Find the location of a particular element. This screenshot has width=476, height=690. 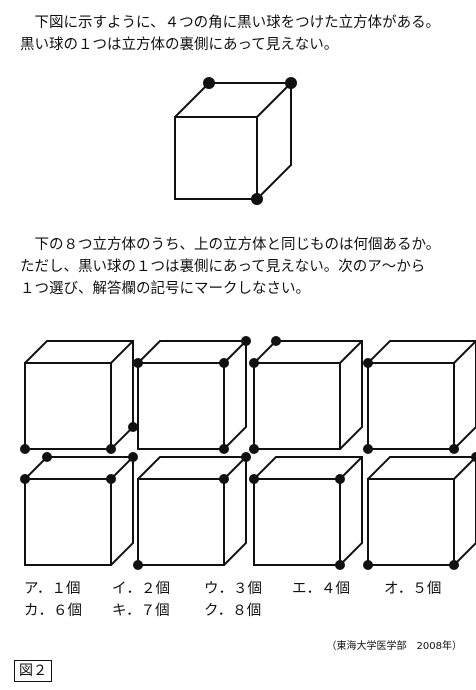

choice-row-1: ア．１個 イ．２個 ウ．３個 エ．４個 オ．５個 is located at coordinates (244, 588).